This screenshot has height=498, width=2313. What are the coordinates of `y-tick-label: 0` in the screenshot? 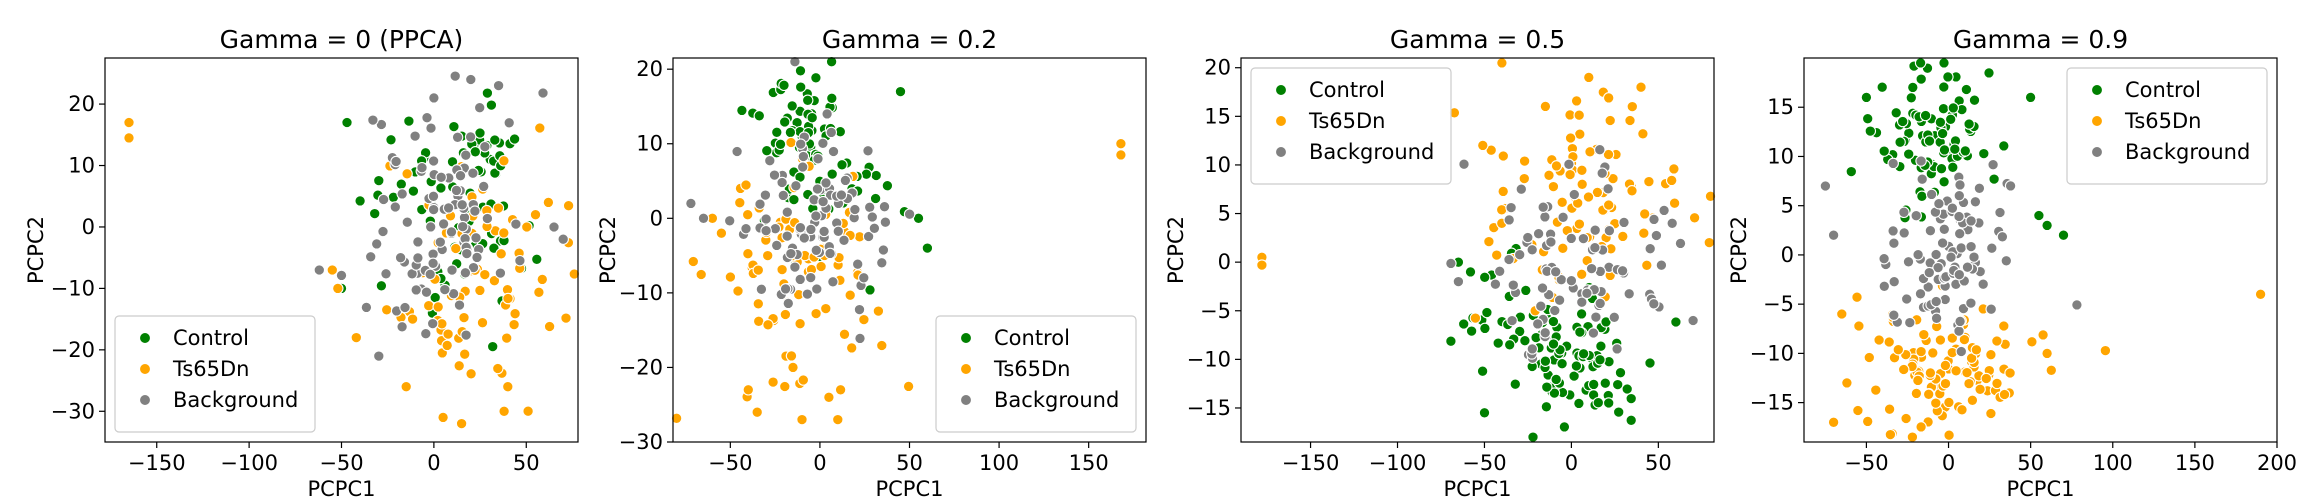 It's located at (1787, 255).